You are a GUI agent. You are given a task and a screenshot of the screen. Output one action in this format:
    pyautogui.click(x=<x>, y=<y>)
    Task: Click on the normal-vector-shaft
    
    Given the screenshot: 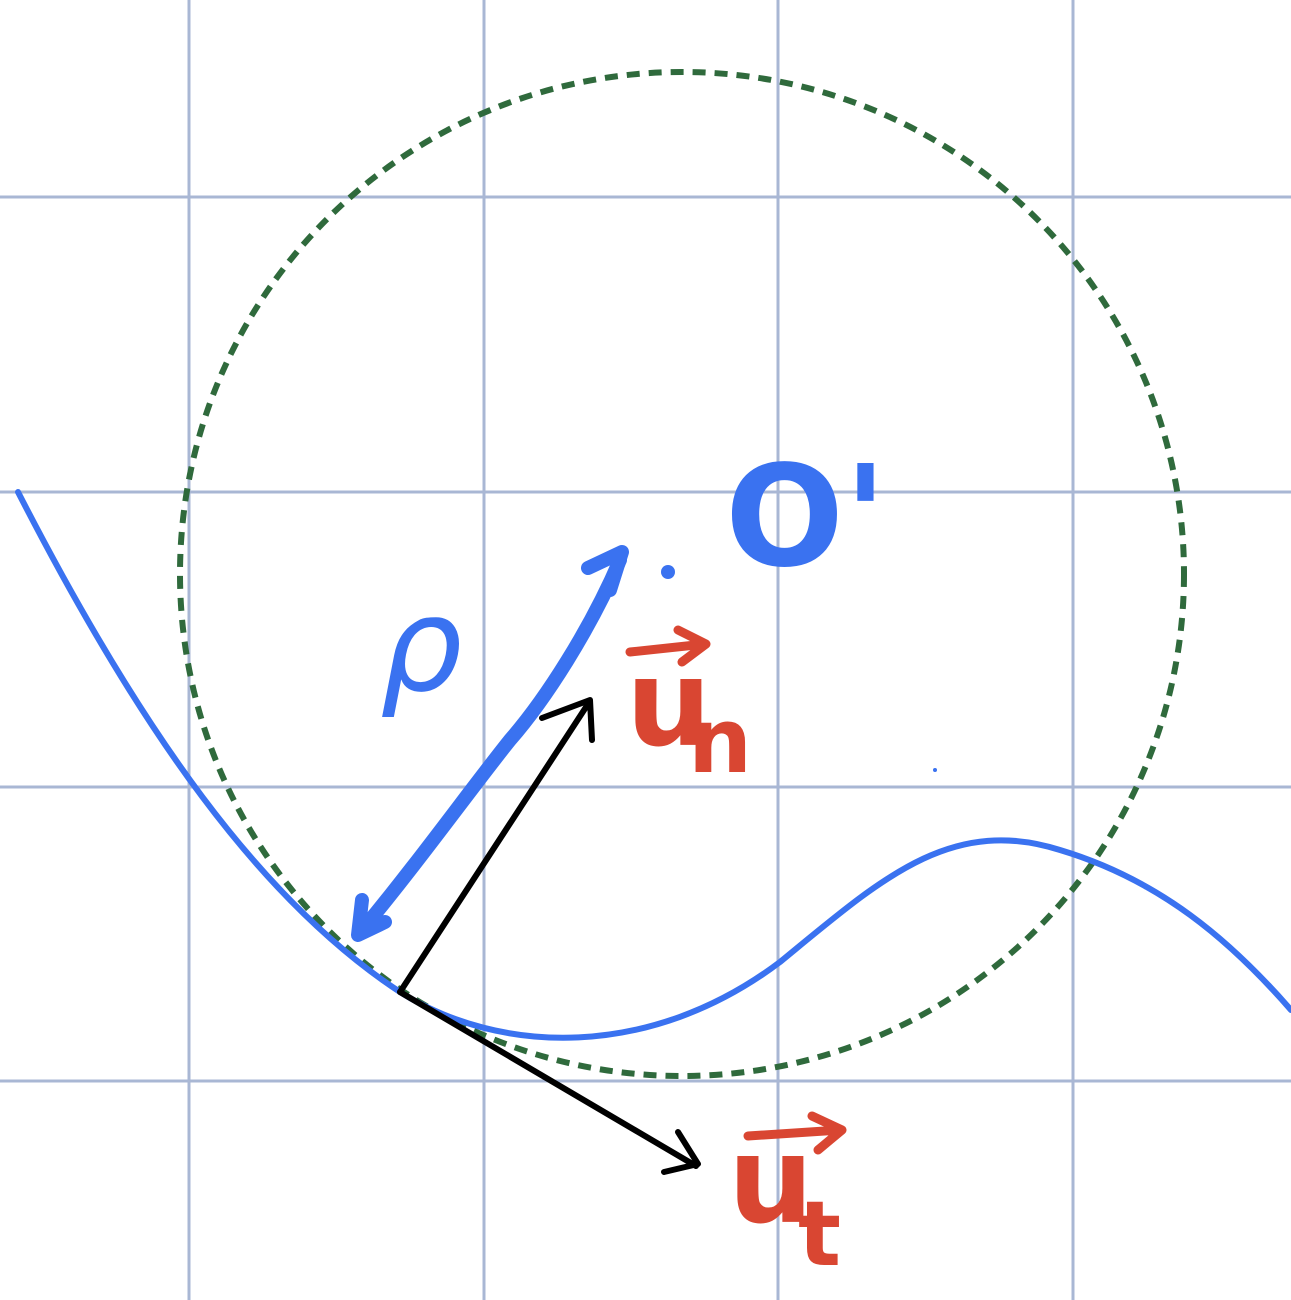 What is the action you would take?
    pyautogui.click(x=494, y=848)
    